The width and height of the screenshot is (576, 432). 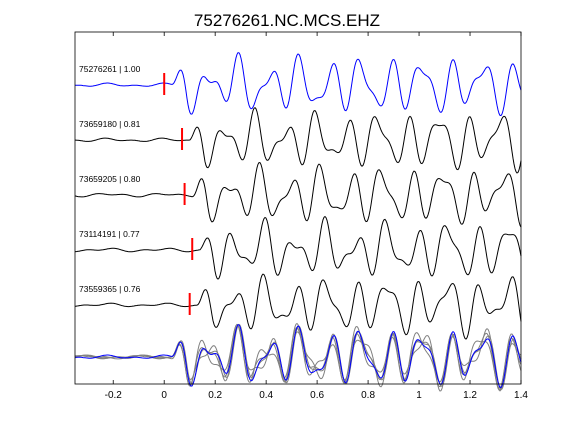 What do you see at coordinates (368, 395) in the screenshot?
I see `x-tick-label: 0.8` at bounding box center [368, 395].